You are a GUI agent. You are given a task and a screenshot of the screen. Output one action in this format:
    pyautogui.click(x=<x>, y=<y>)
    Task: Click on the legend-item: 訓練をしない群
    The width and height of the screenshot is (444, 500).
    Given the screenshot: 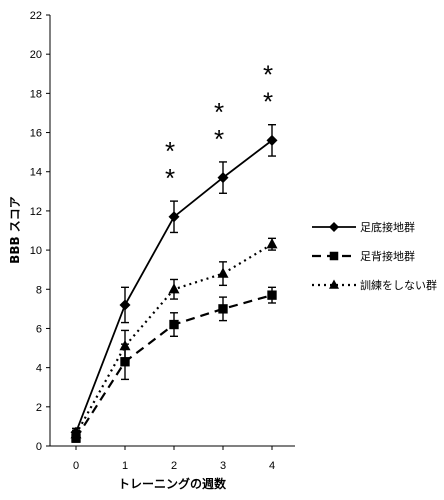 What is the action you would take?
    pyautogui.click(x=374, y=285)
    